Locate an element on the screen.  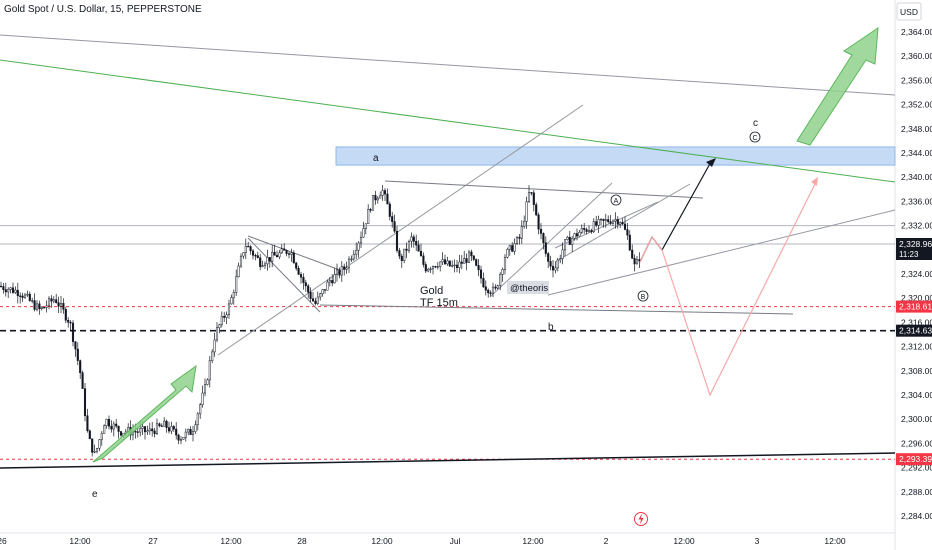
support-trendline is located at coordinates (721, 252).